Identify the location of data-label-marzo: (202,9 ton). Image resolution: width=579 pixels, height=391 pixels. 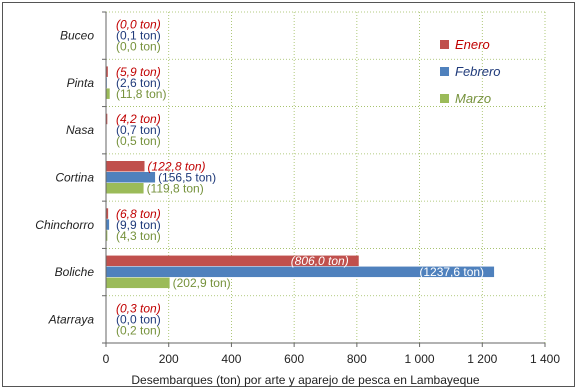
(202, 283).